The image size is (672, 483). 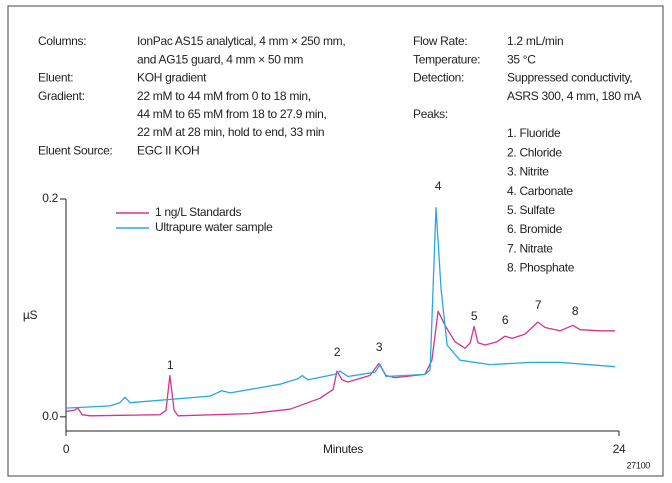 I want to click on peak-name: 2. Chloride, so click(x=534, y=152).